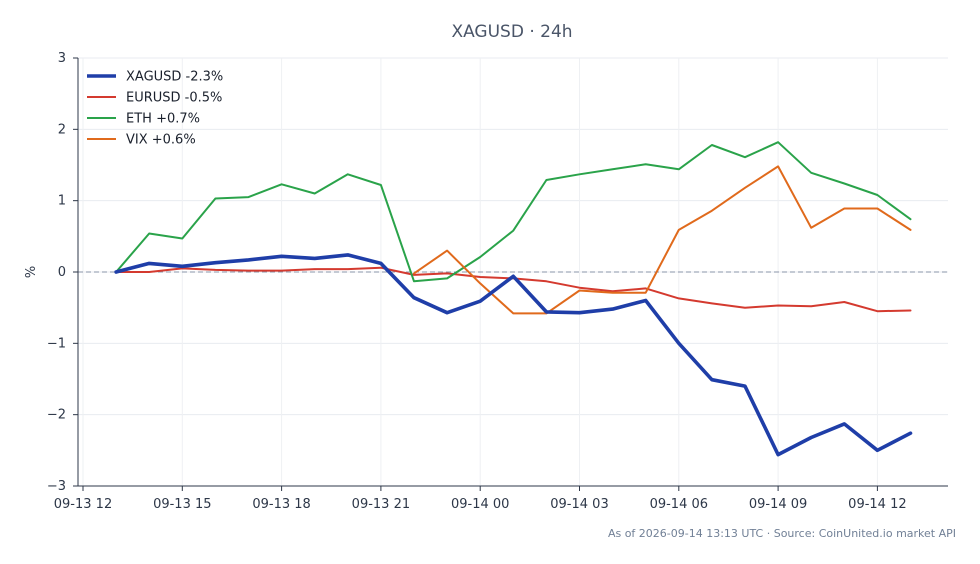 The height and width of the screenshot is (564, 980). What do you see at coordinates (381, 504) in the screenshot?
I see `x-tick-label: 09-13 21` at bounding box center [381, 504].